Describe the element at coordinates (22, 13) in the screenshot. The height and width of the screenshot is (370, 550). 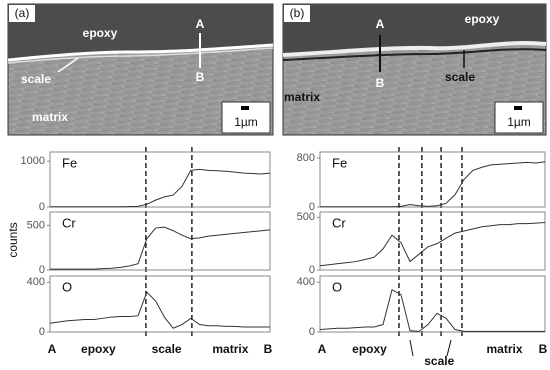
I see `panel-label: (a)` at that location.